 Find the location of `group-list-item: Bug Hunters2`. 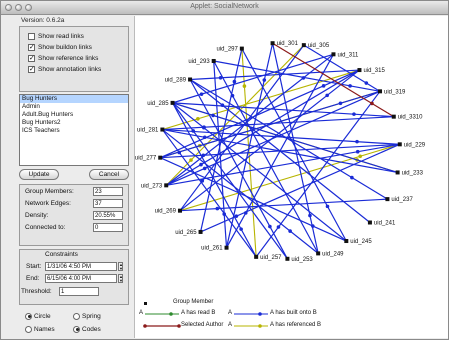

group-list-item: Bug Hunters2 is located at coordinates (41, 122).